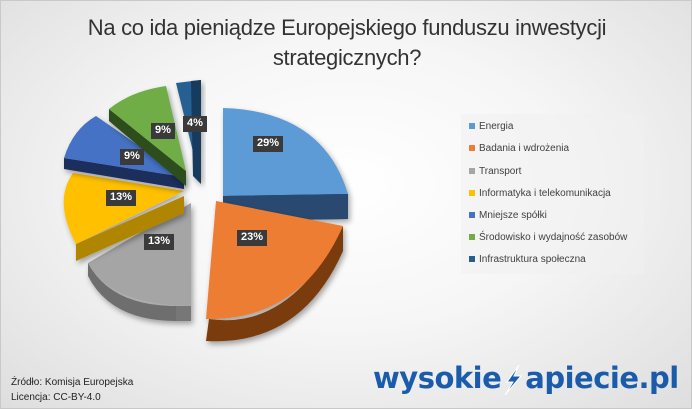 The width and height of the screenshot is (692, 410). What do you see at coordinates (524, 148) in the screenshot?
I see `legend-label: Badania i wdrożenia` at bounding box center [524, 148].